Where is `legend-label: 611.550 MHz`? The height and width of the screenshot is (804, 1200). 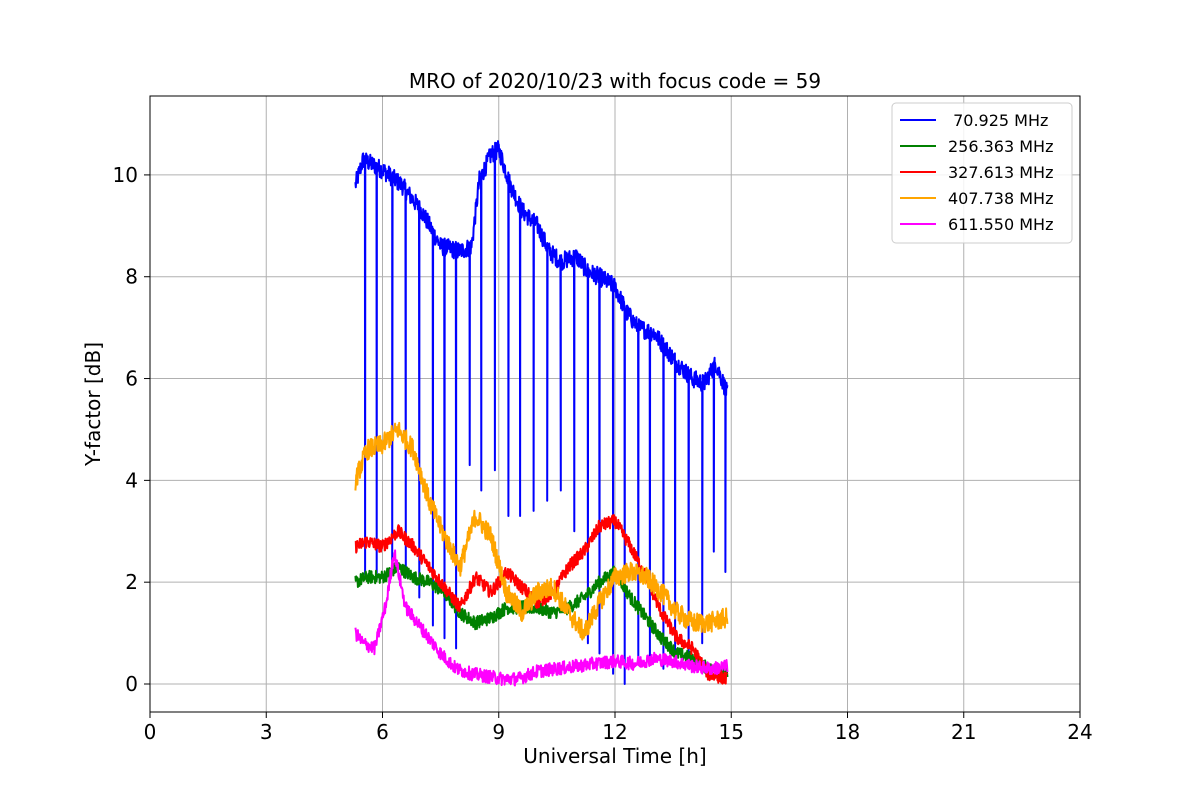 legend-label: 611.550 MHz is located at coordinates (1000, 224).